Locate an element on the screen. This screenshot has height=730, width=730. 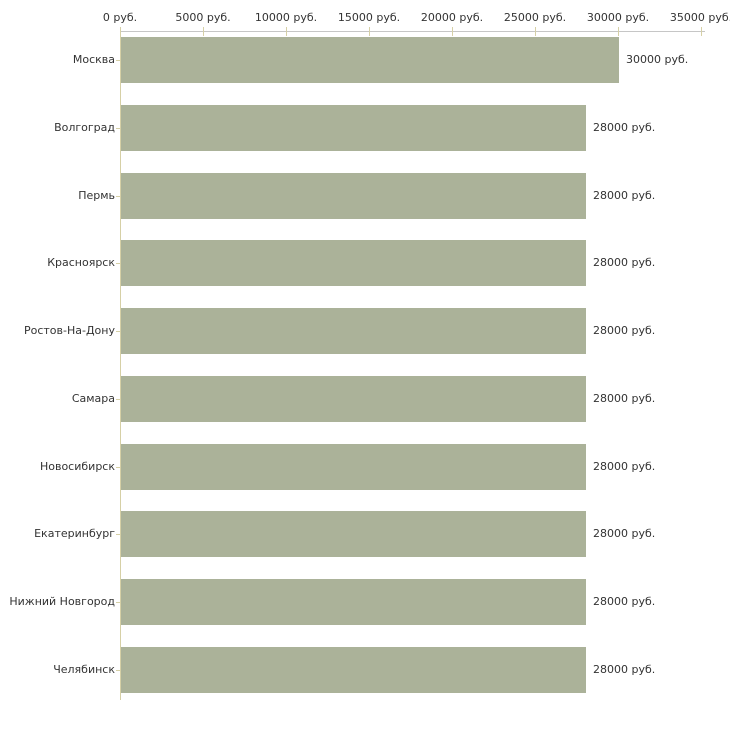
x-axis-line is located at coordinates (412, 31).